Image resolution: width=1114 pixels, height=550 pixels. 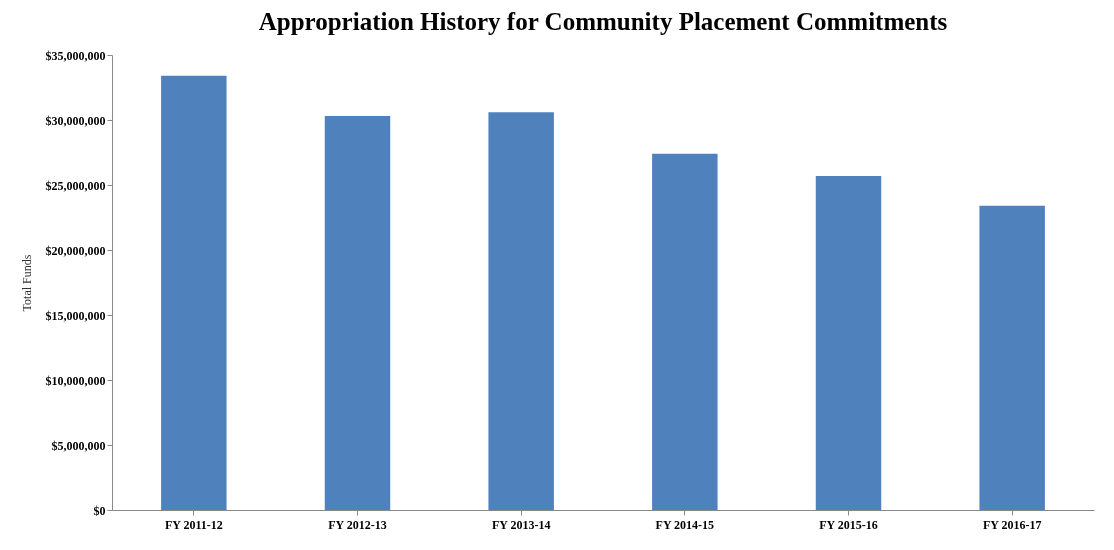 What do you see at coordinates (357, 524) in the screenshot?
I see `x-tick-label: FY 2012-13` at bounding box center [357, 524].